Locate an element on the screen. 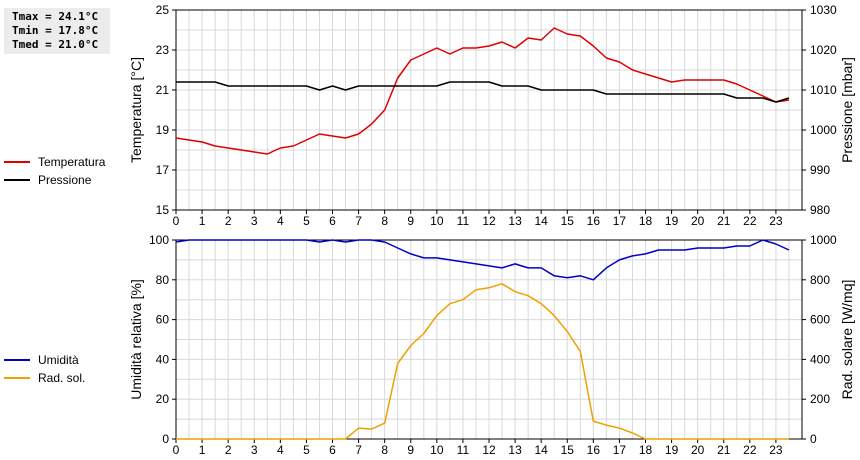 The width and height of the screenshot is (860, 460). x-tick-label-bottom: 21 is located at coordinates (724, 450).